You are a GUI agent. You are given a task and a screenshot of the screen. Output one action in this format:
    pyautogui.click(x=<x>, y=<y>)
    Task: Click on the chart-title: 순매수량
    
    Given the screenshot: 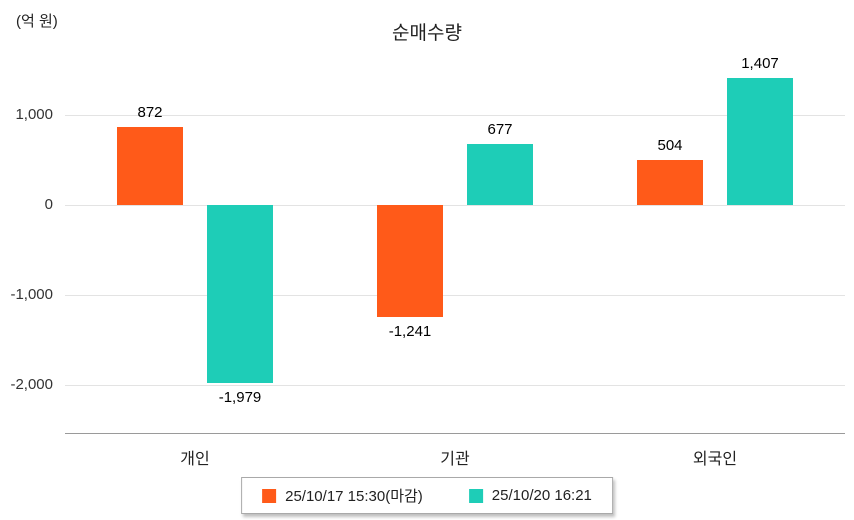 What is the action you would take?
    pyautogui.click(x=427, y=33)
    